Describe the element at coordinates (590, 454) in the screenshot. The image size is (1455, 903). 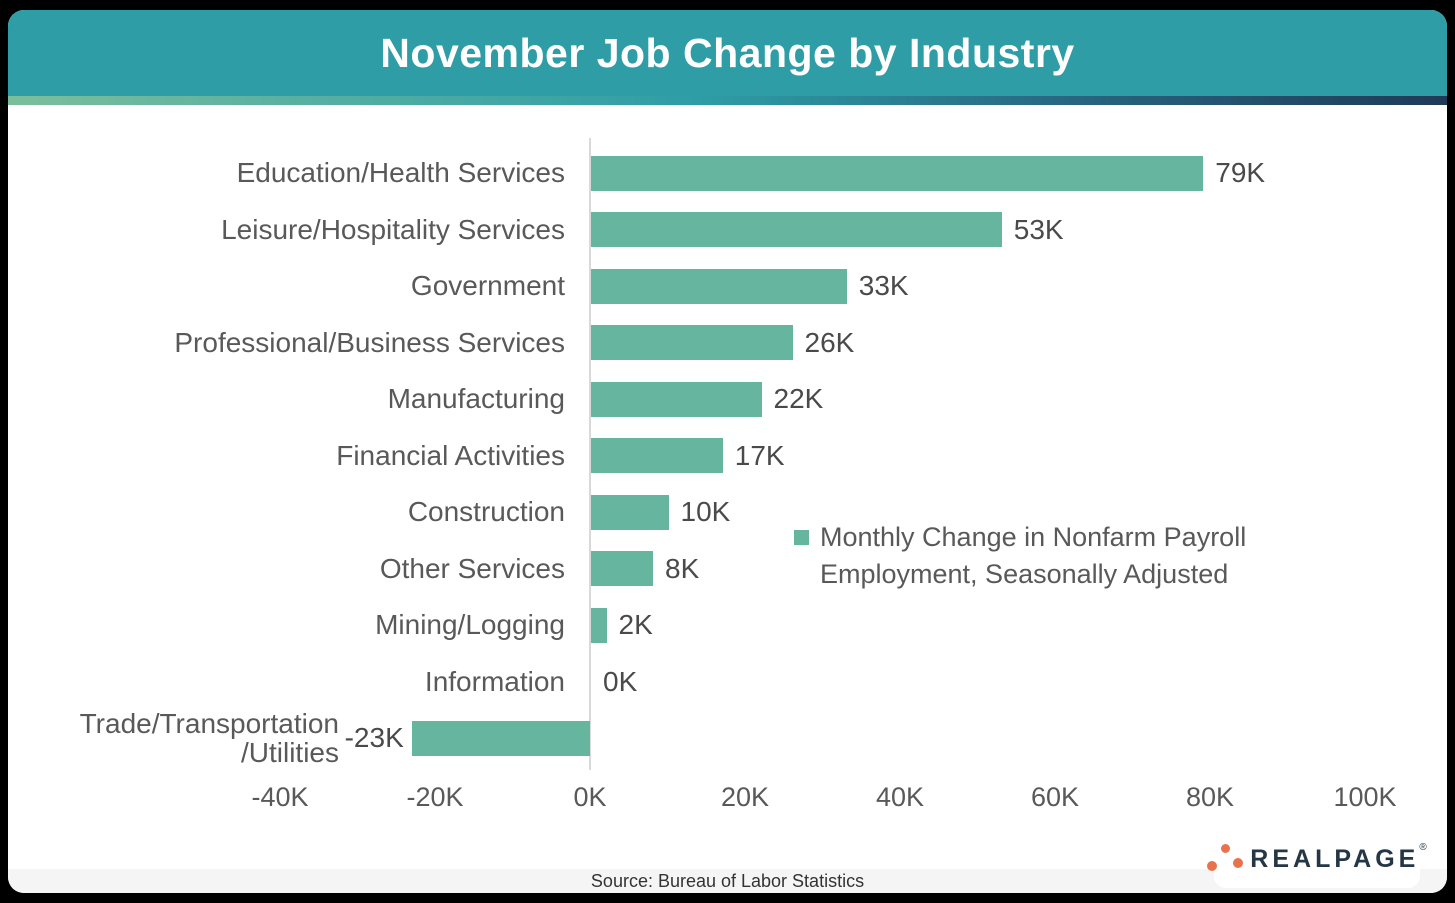
I see `zero-axis-line` at that location.